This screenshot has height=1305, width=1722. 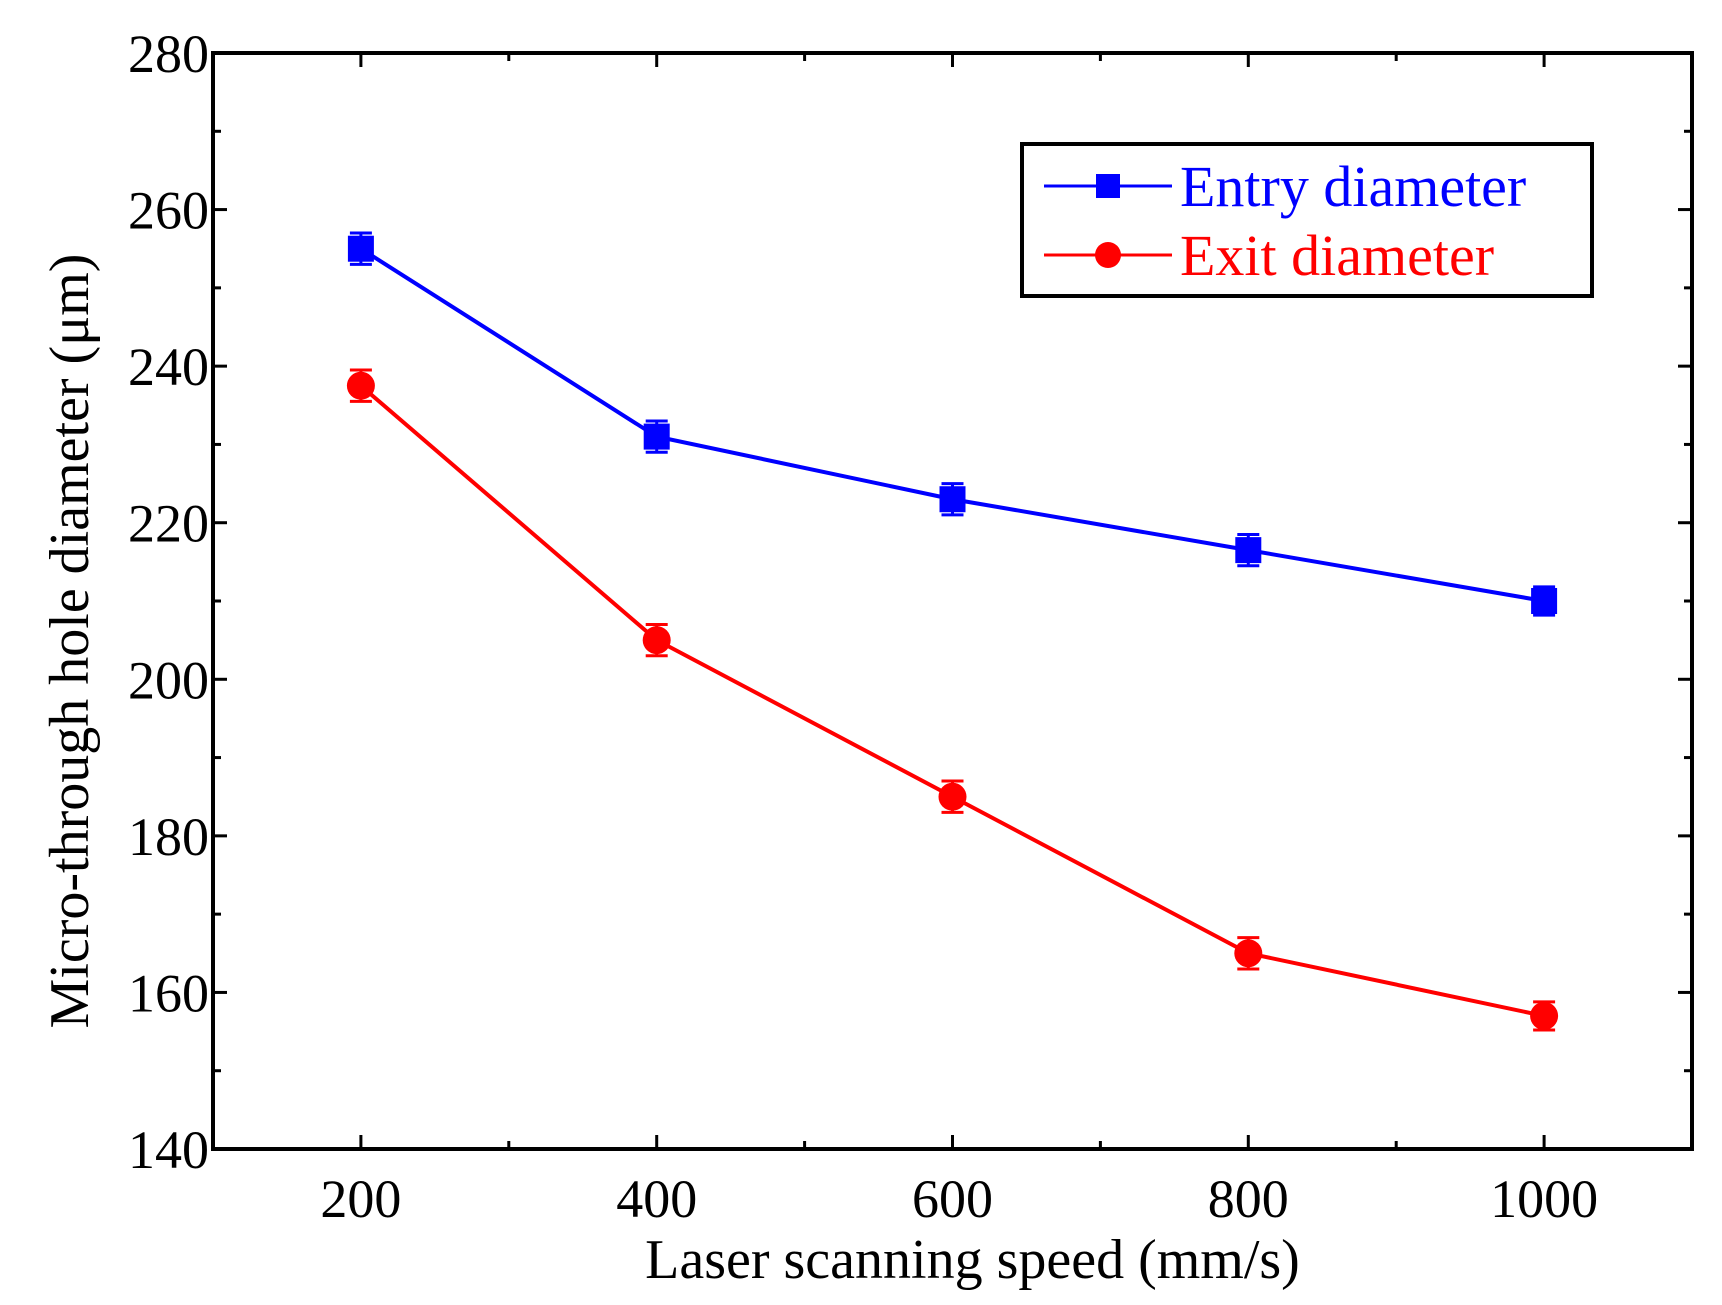 What do you see at coordinates (168, 54) in the screenshot?
I see `y-tick-label: 280` at bounding box center [168, 54].